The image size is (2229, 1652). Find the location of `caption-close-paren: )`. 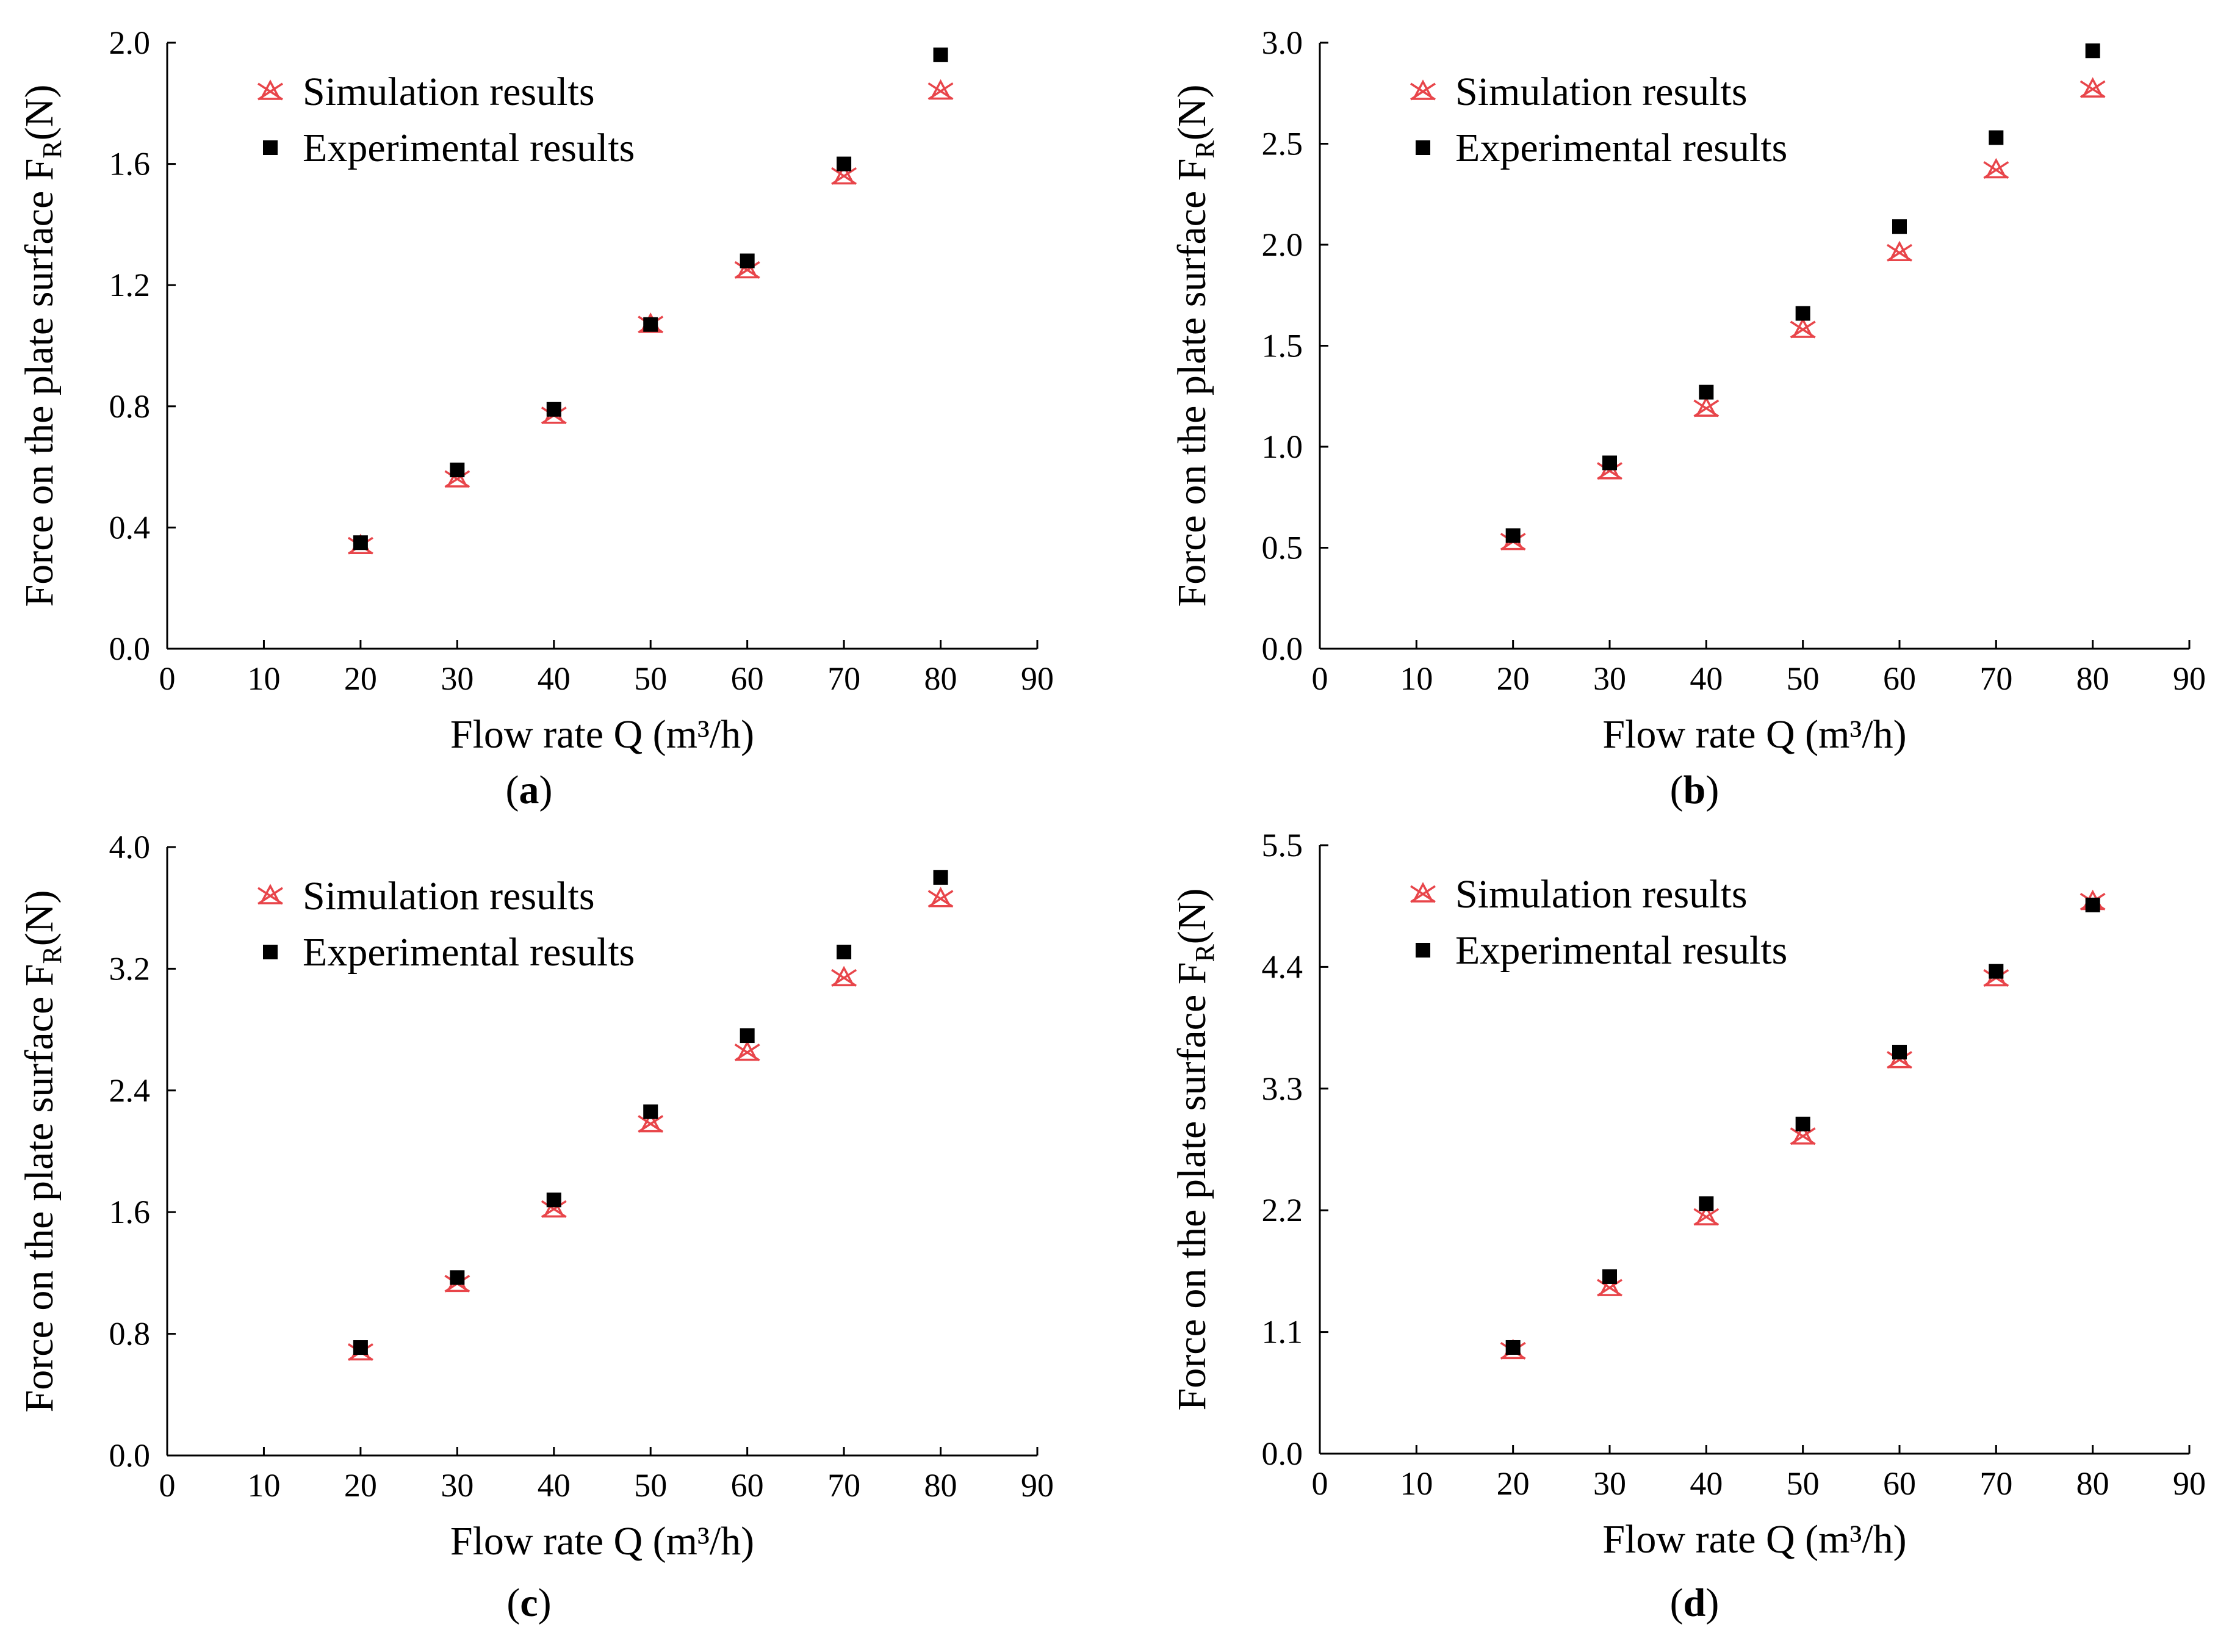

caption-close-paren: ) is located at coordinates (1712, 790).